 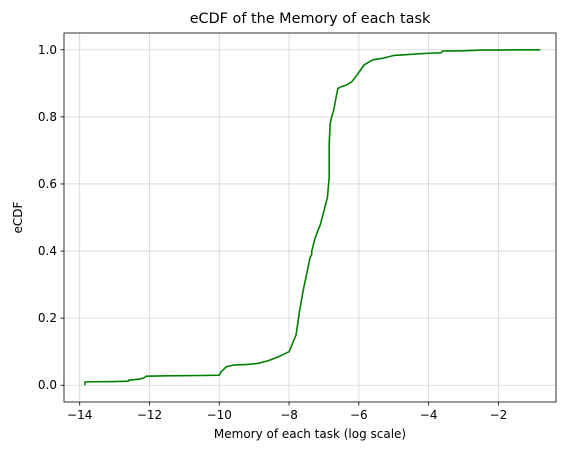 What do you see at coordinates (47, 251) in the screenshot?
I see `y-tick-label: 0.4` at bounding box center [47, 251].